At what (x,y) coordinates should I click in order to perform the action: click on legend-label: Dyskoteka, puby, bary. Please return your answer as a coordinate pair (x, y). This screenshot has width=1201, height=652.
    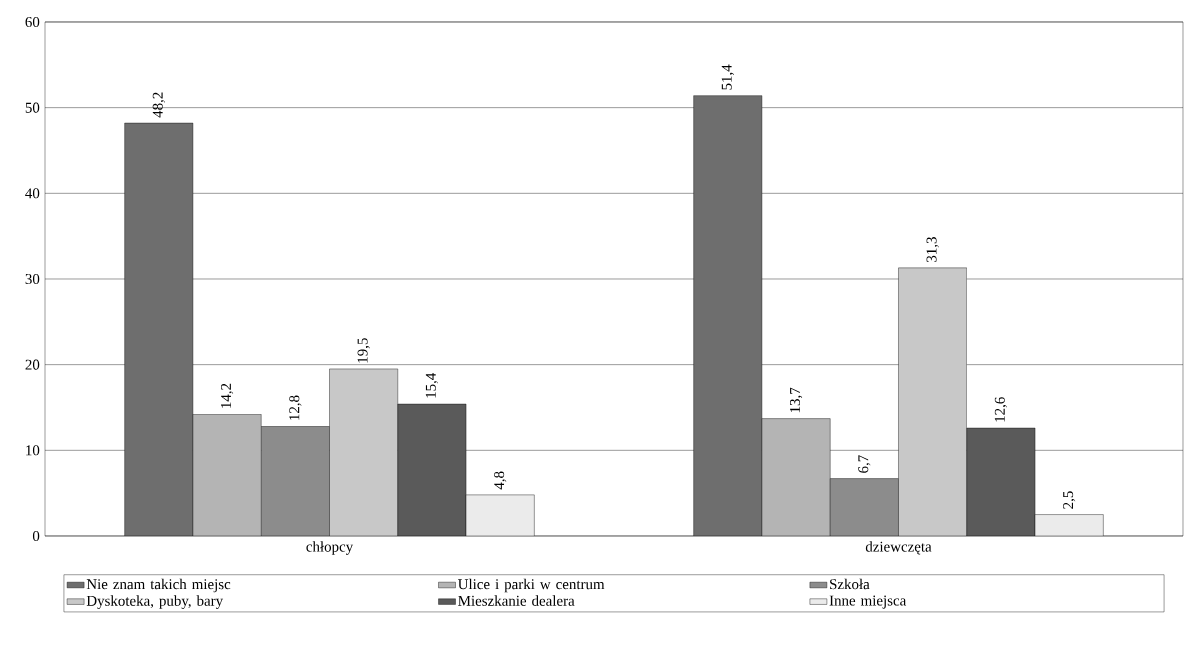
    Looking at the image, I should click on (155, 602).